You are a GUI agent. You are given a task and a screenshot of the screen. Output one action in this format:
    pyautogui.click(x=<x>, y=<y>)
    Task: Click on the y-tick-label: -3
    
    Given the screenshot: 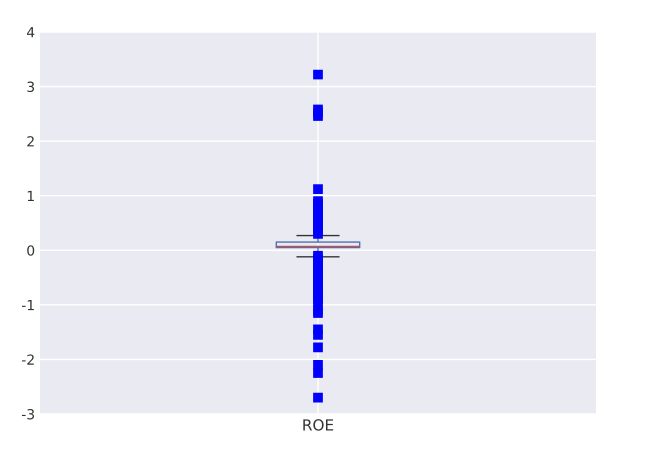 What is the action you would take?
    pyautogui.click(x=28, y=414)
    